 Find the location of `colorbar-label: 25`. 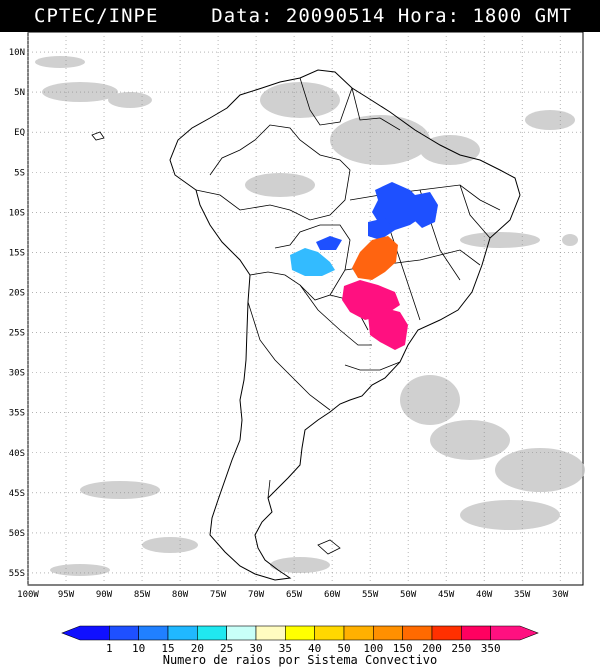

colorbar-label: 25 is located at coordinates (226, 647).